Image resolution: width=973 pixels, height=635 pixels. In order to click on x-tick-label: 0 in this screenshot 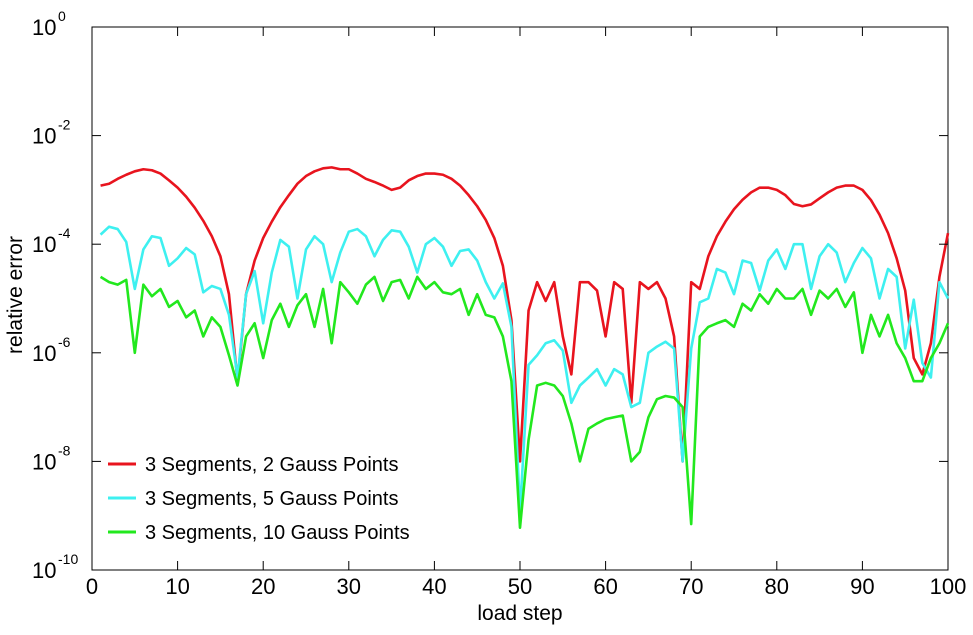, I will do `click(92, 586)`.